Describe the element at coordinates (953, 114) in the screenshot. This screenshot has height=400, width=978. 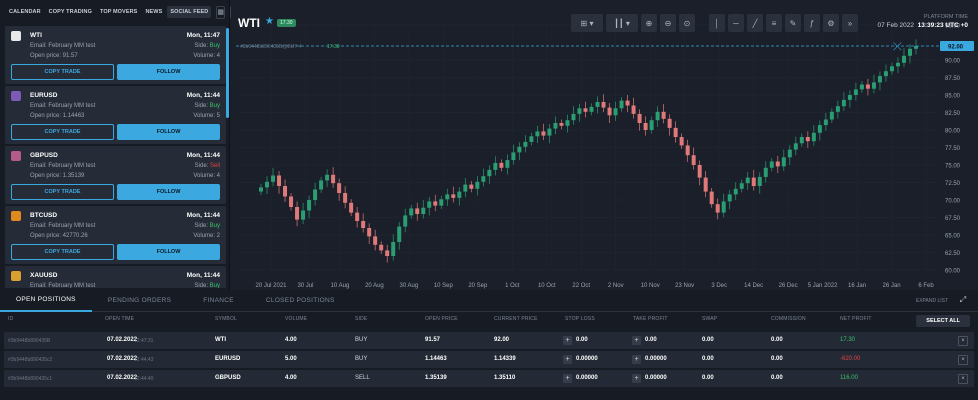
I see `y-tick-label: 82.50` at that location.